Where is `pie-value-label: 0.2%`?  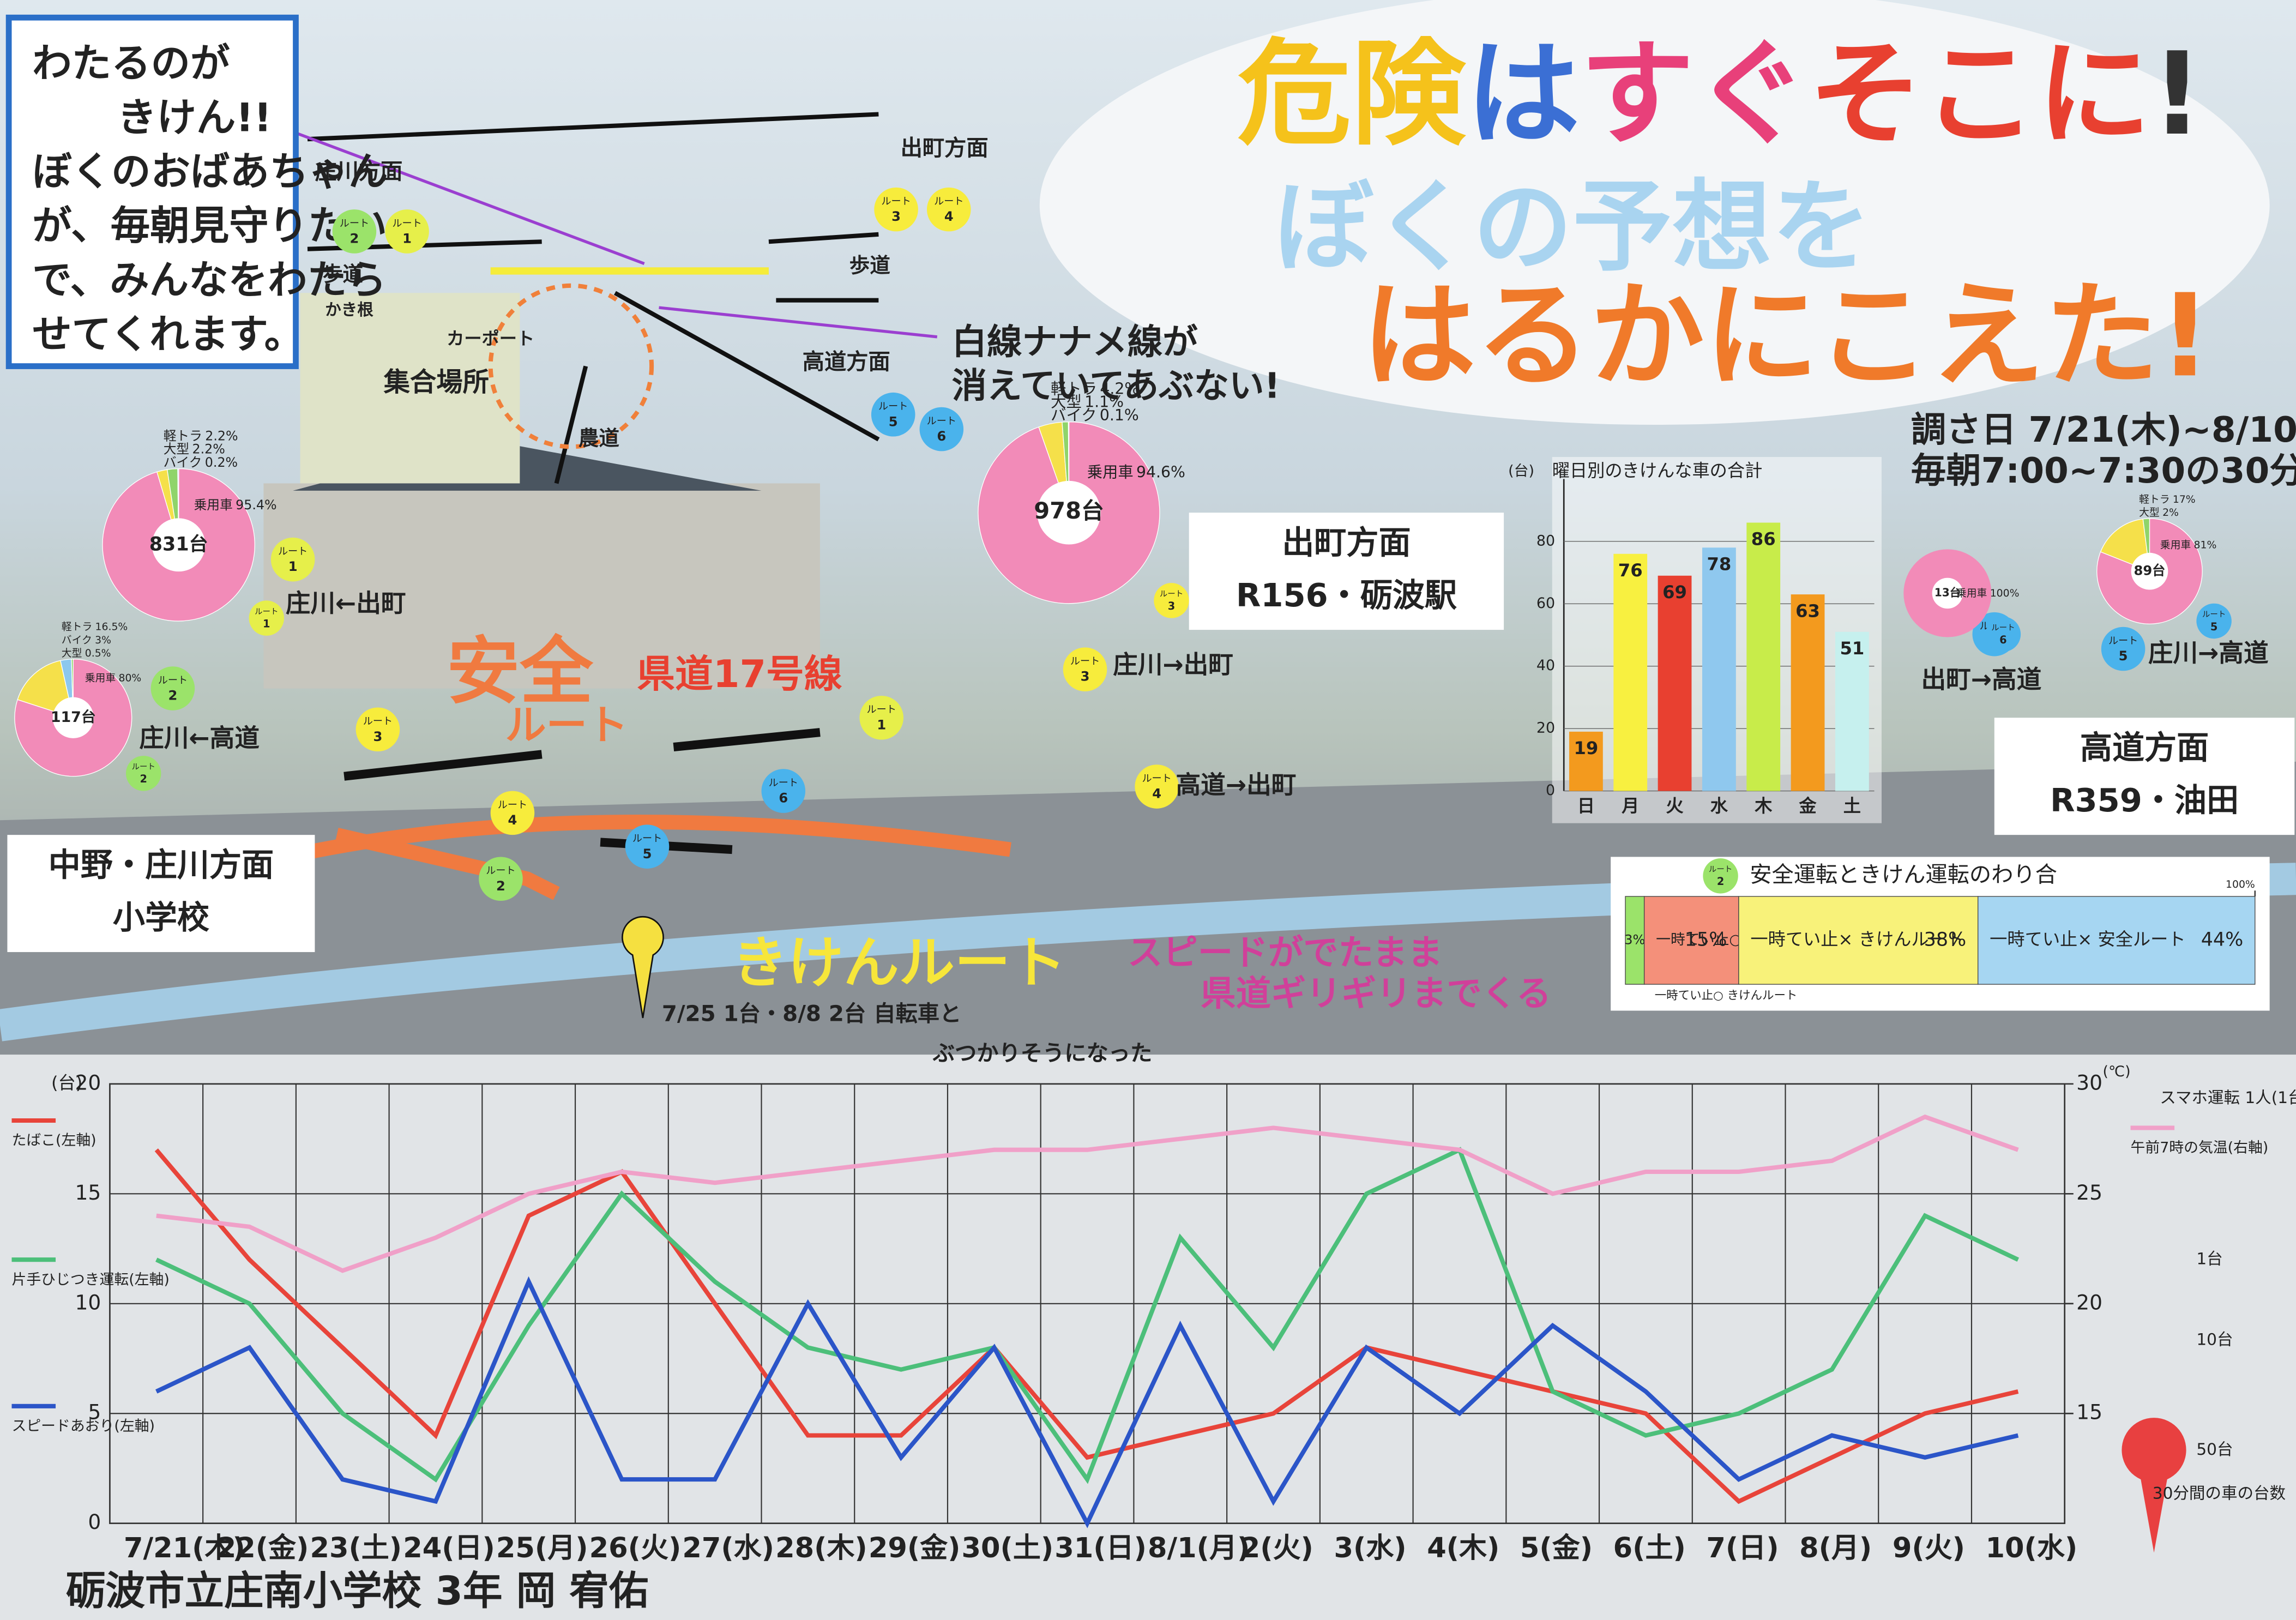 pie-value-label: 0.2% is located at coordinates (222, 461).